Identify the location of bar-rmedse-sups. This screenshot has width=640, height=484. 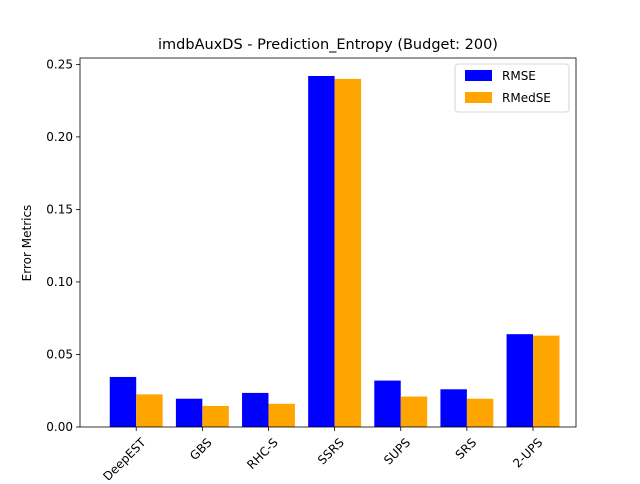
(414, 411).